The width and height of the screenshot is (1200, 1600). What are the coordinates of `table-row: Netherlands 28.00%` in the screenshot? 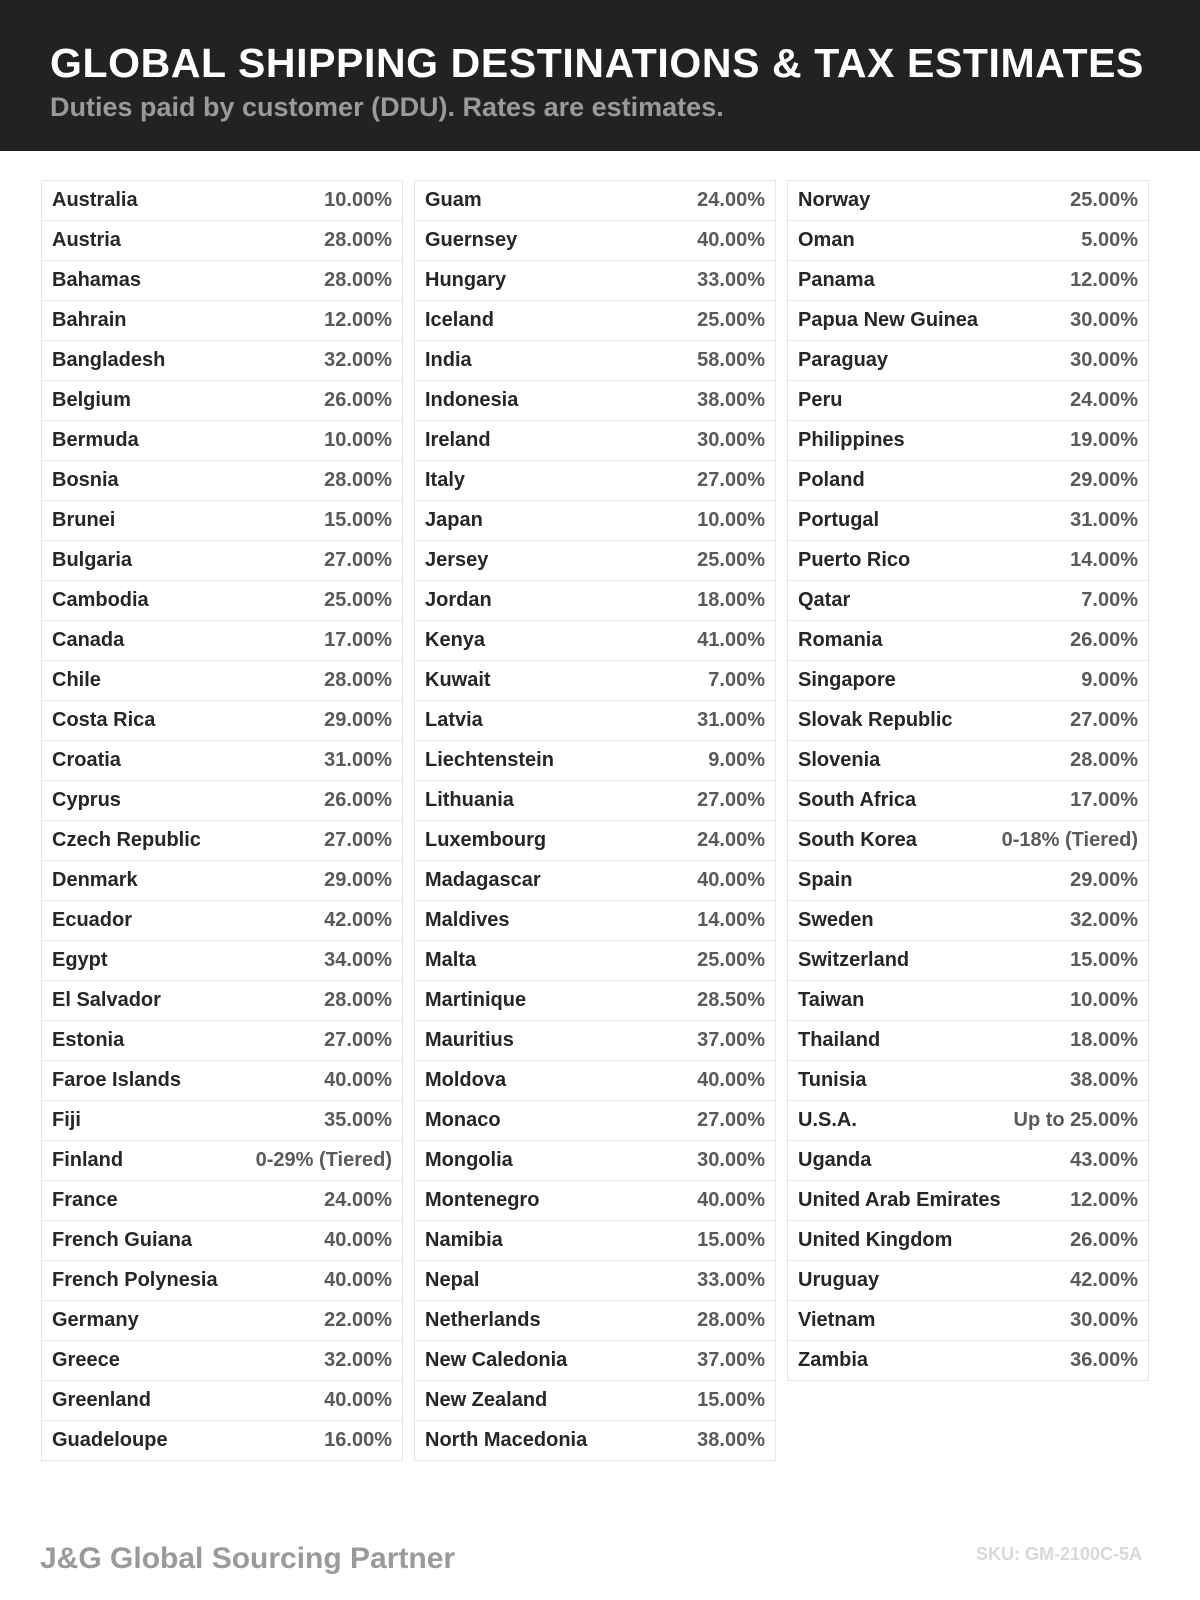 It's located at (595, 1321).